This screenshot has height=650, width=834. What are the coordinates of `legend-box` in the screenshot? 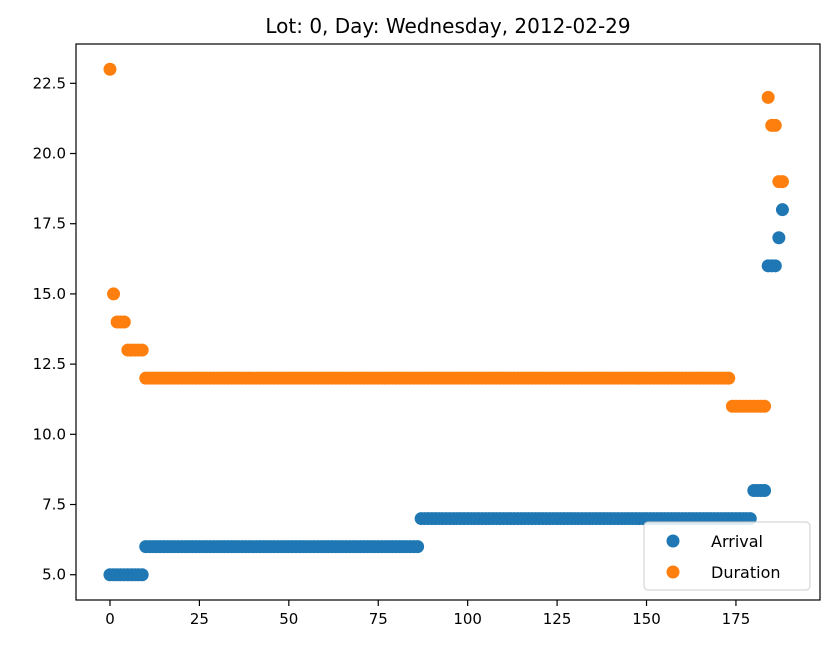 It's located at (727, 556).